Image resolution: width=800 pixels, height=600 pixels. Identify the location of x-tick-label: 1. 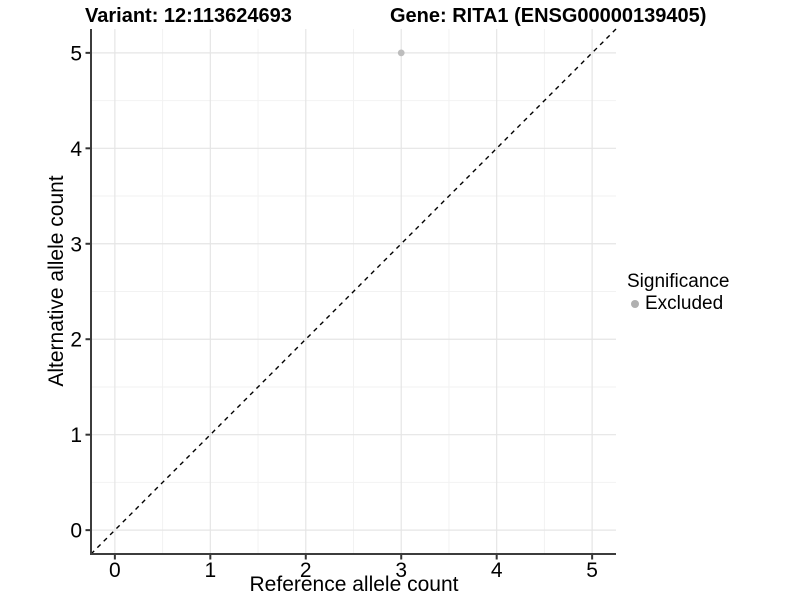
(210, 570).